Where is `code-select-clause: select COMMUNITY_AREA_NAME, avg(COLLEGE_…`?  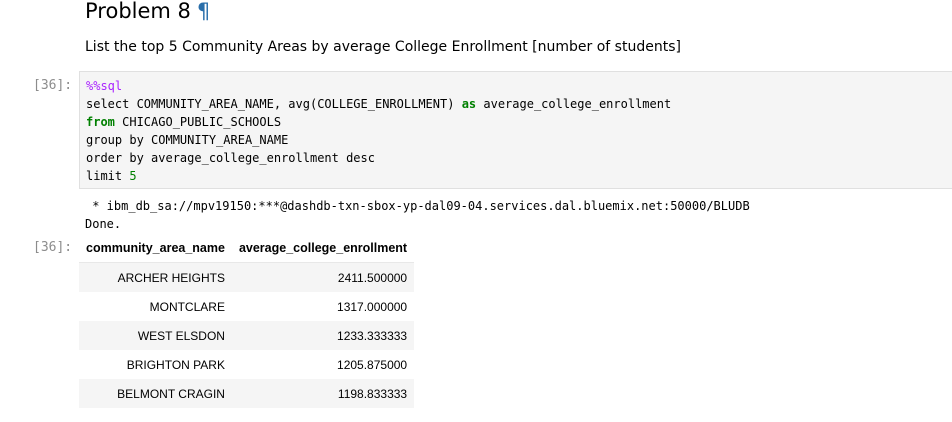 code-select-clause: select COMMUNITY_AREA_NAME, avg(COLLEGE_… is located at coordinates (274, 104).